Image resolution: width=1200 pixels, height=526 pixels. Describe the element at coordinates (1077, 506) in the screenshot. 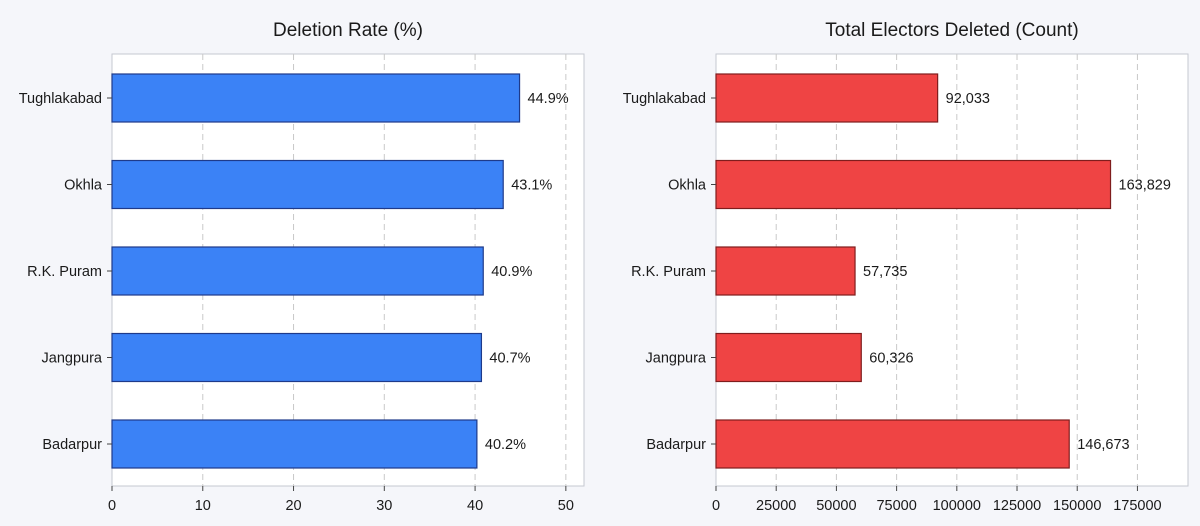

I see `x-tick-label: 150000` at that location.